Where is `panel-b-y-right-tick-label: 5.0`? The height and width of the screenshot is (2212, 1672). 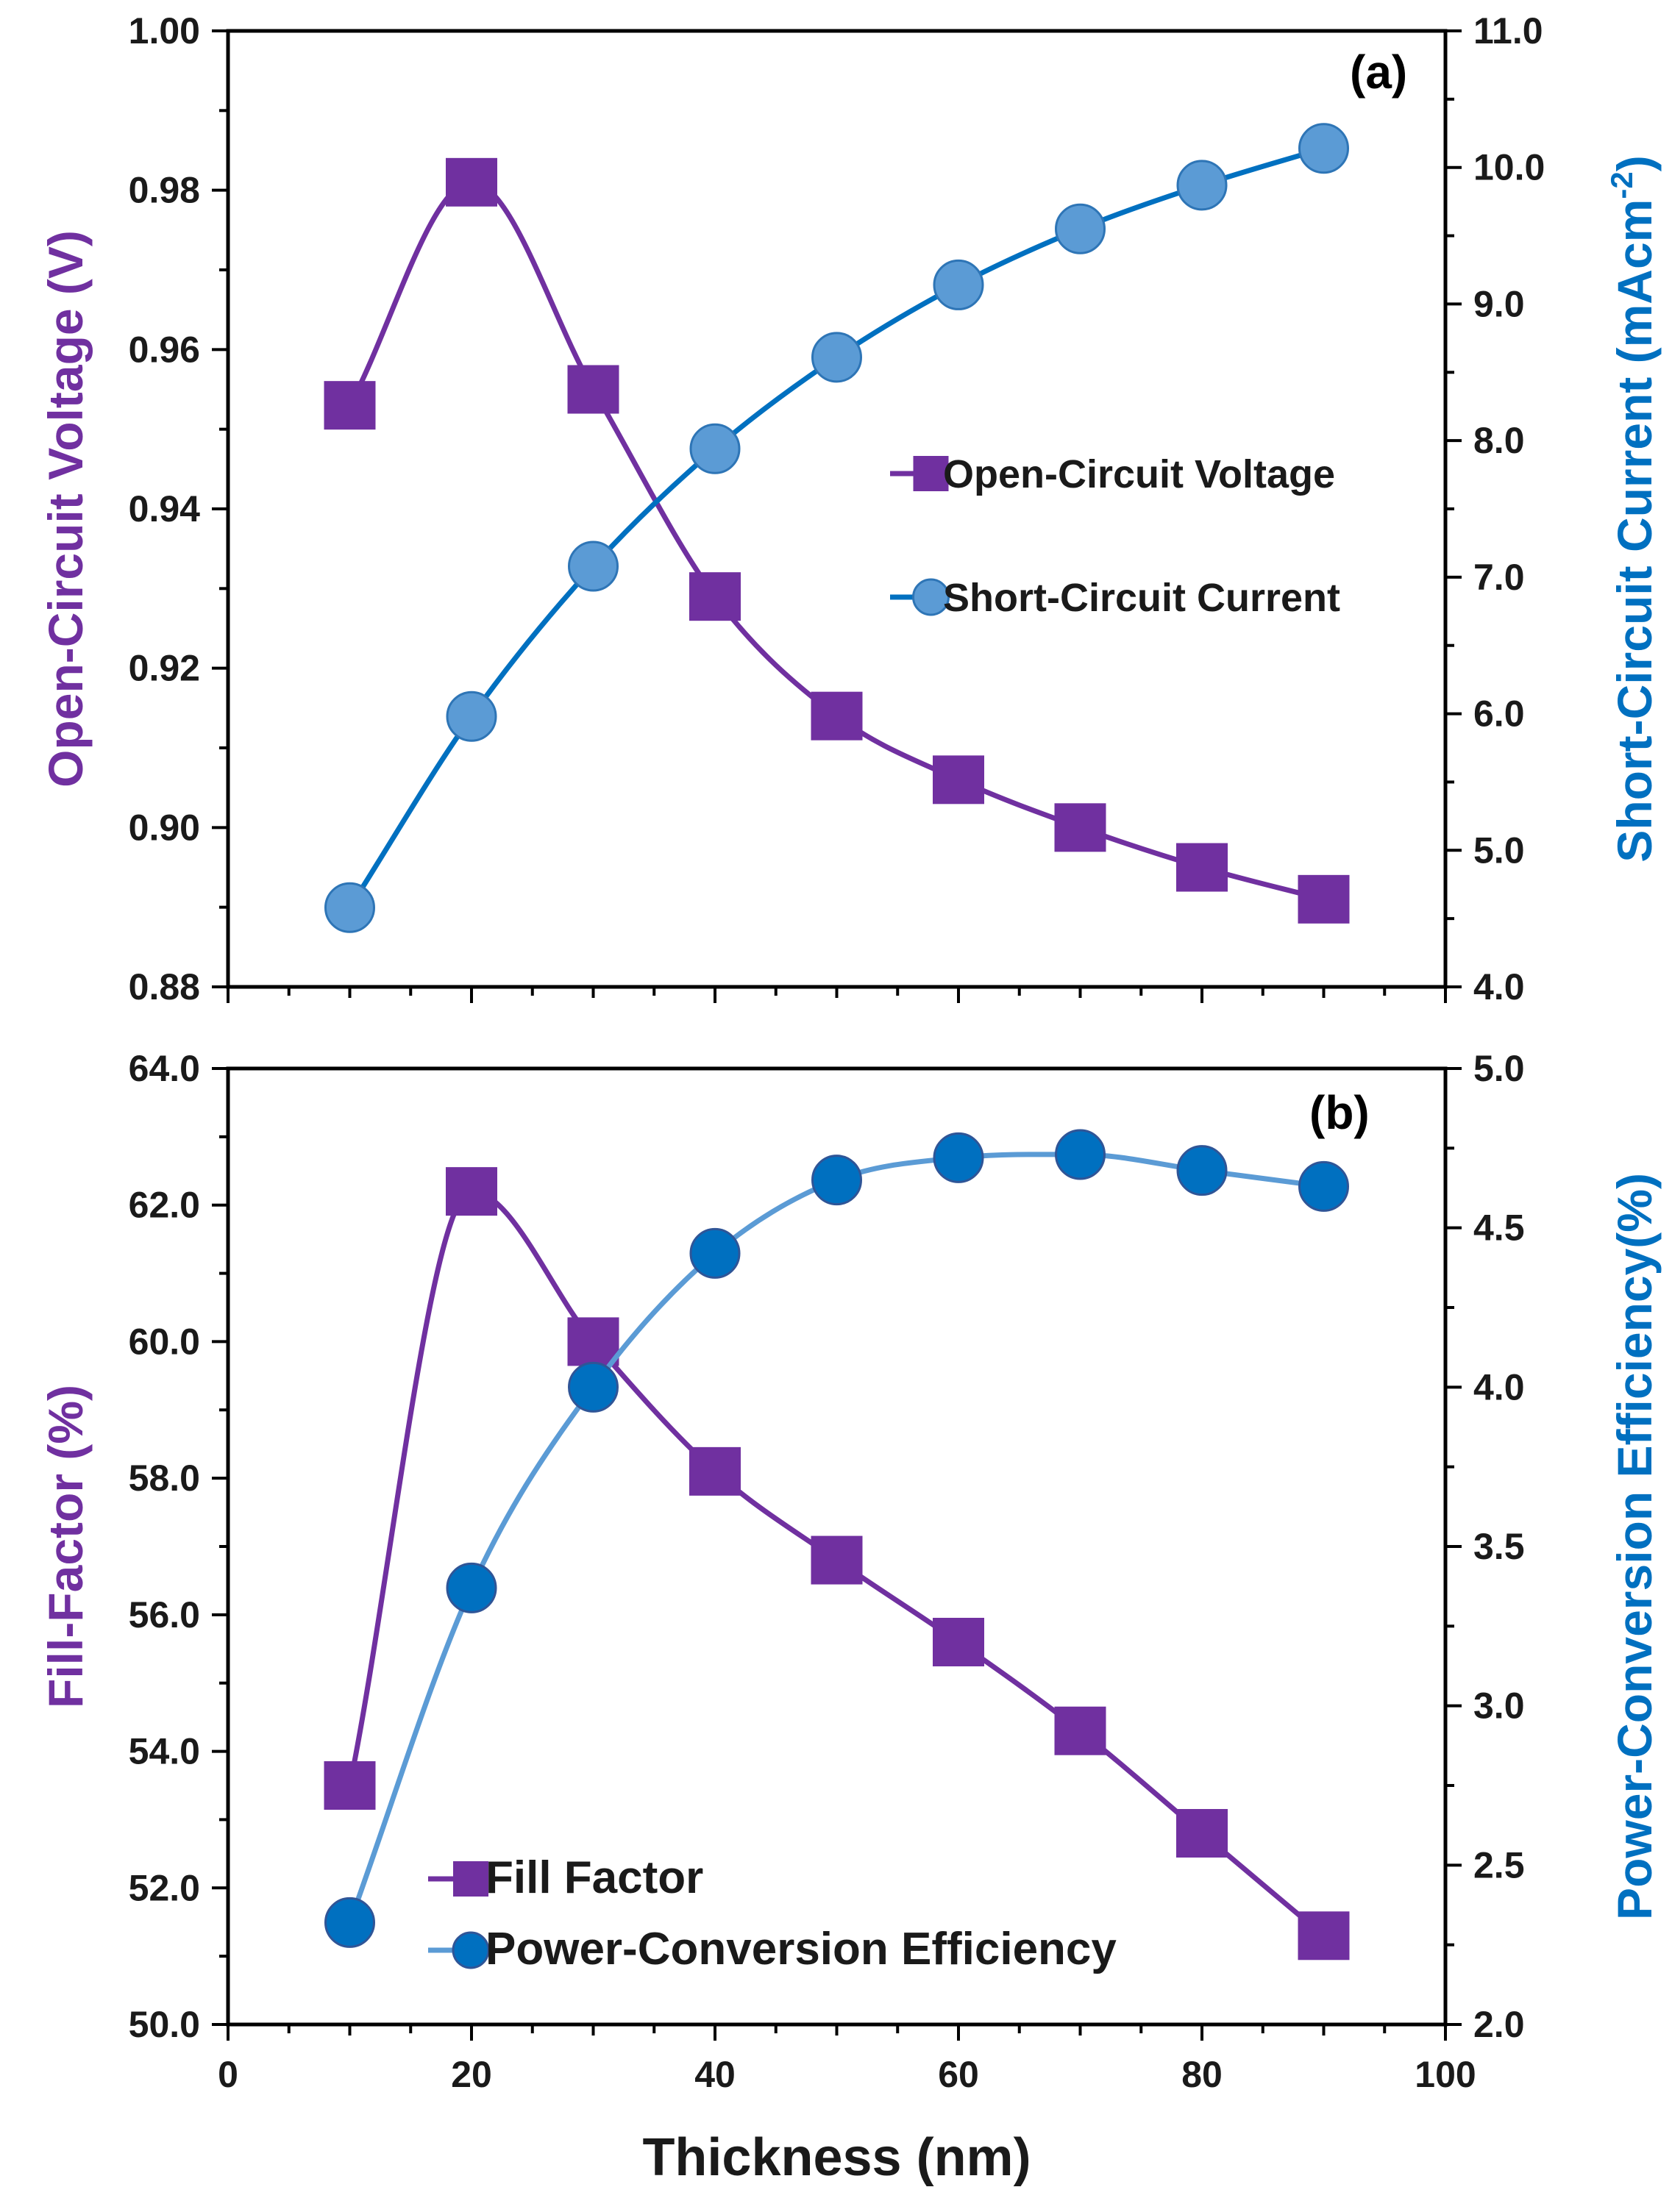
panel-b-y-right-tick-label: 5.0 is located at coordinates (1499, 1068).